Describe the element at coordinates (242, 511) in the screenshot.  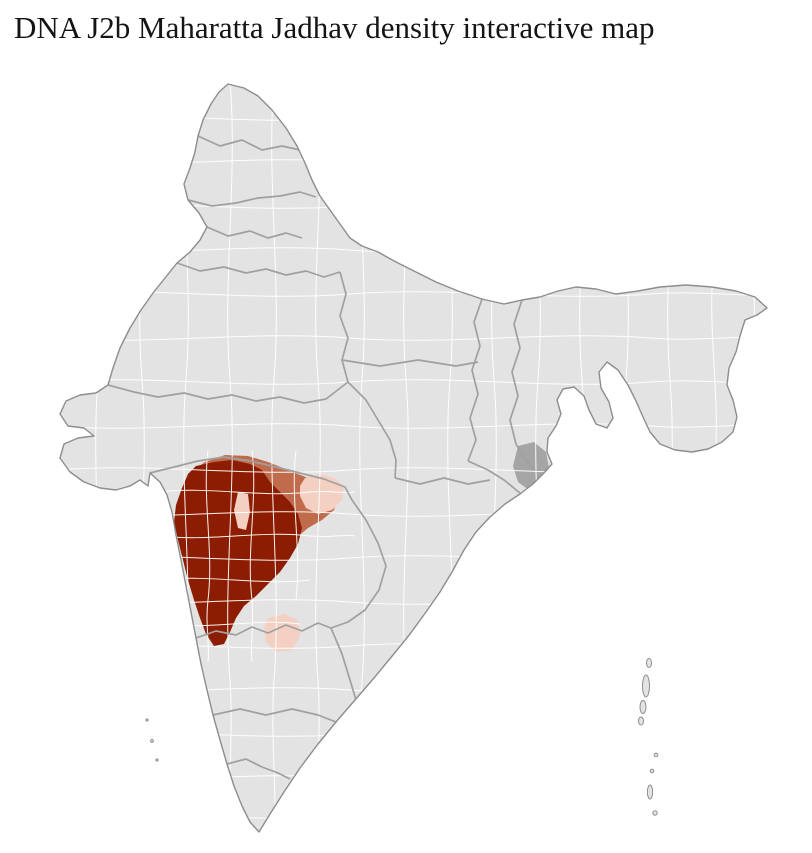
I see `density-region-low-strip` at that location.